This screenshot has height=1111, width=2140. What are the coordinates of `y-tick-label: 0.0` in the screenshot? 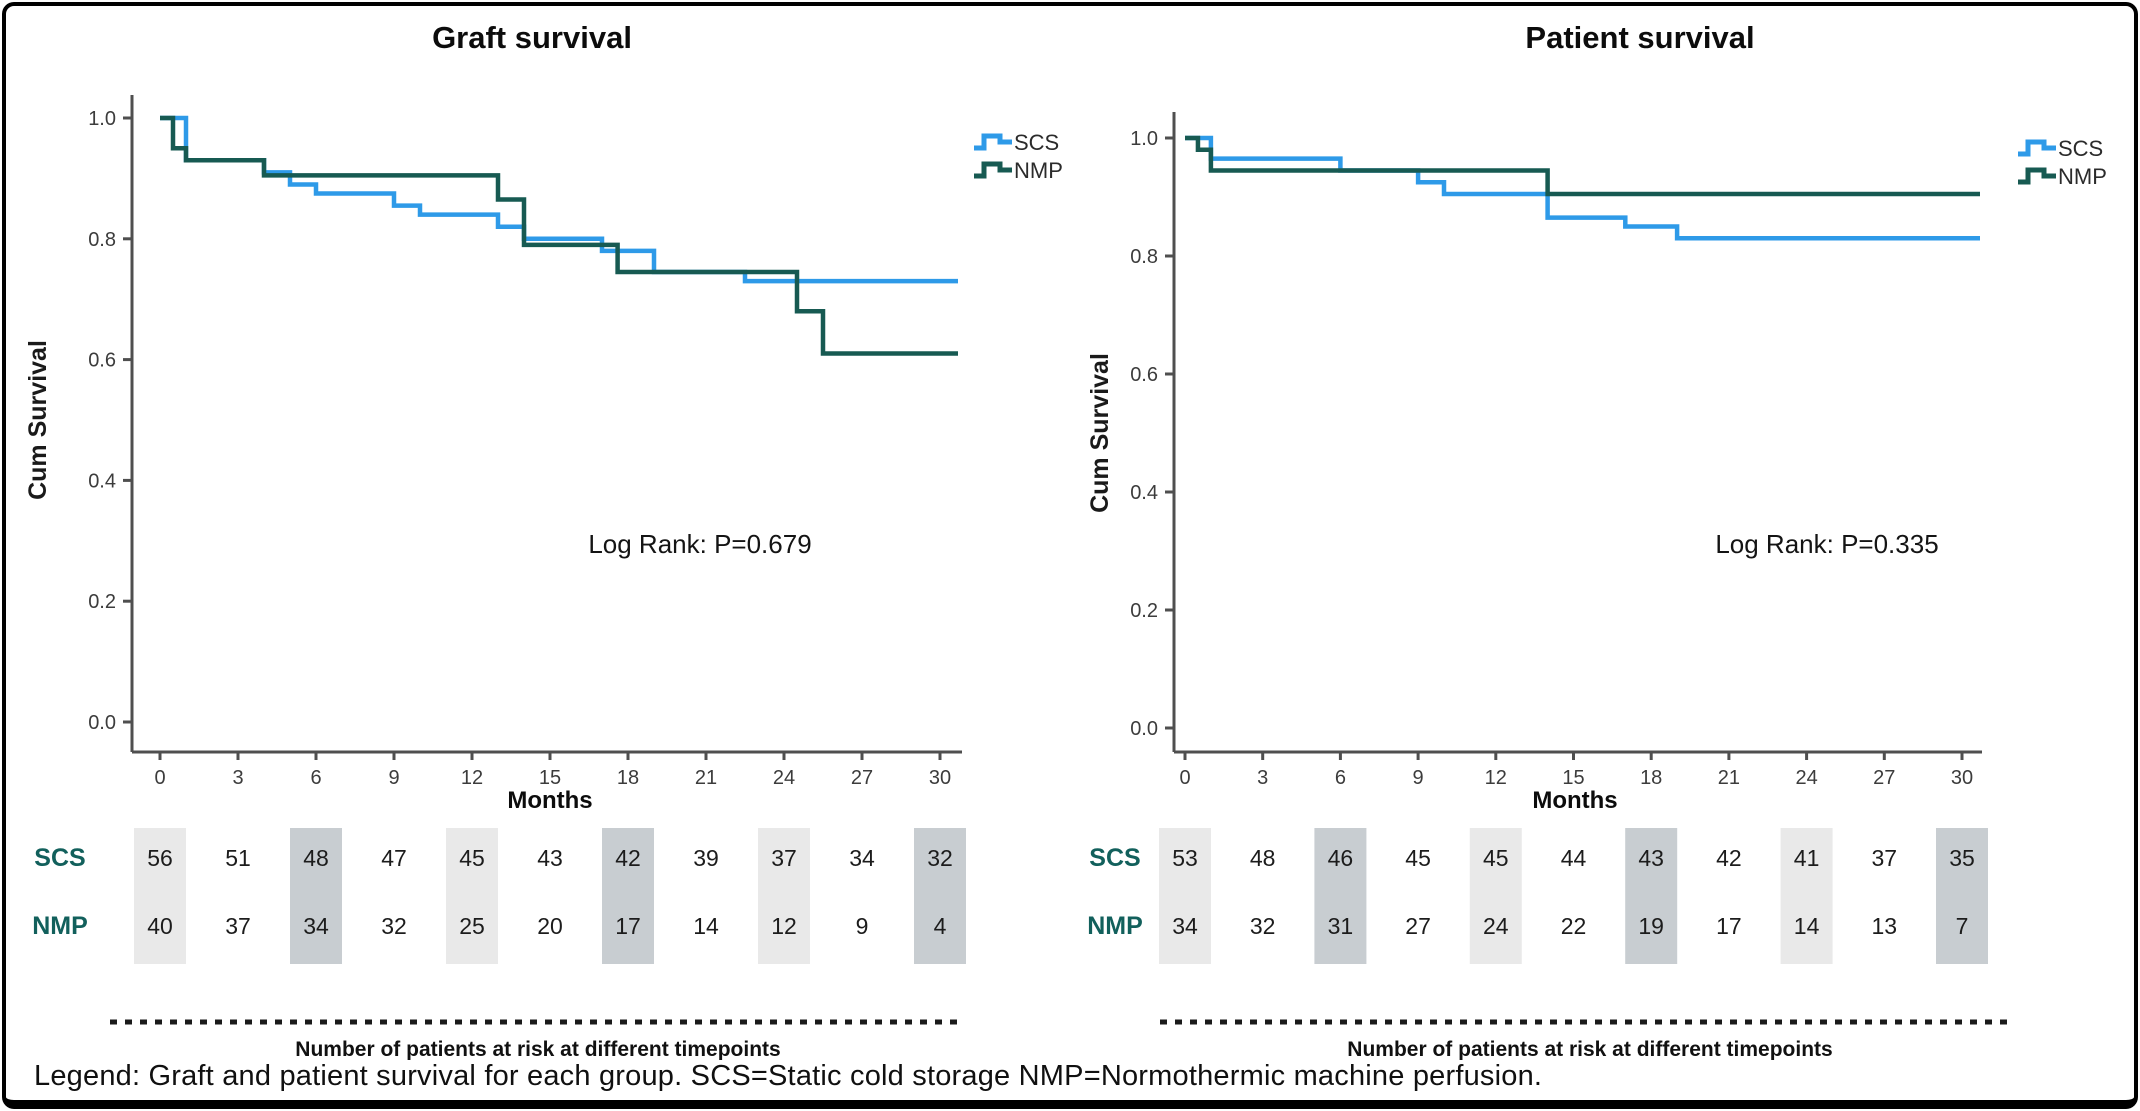 It's located at (102, 723).